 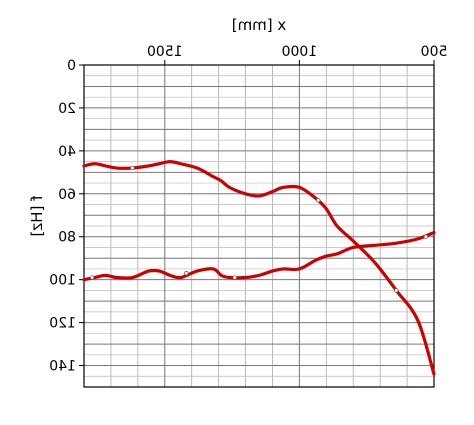 I want to click on y-tick-label: 20, so click(x=67, y=109).